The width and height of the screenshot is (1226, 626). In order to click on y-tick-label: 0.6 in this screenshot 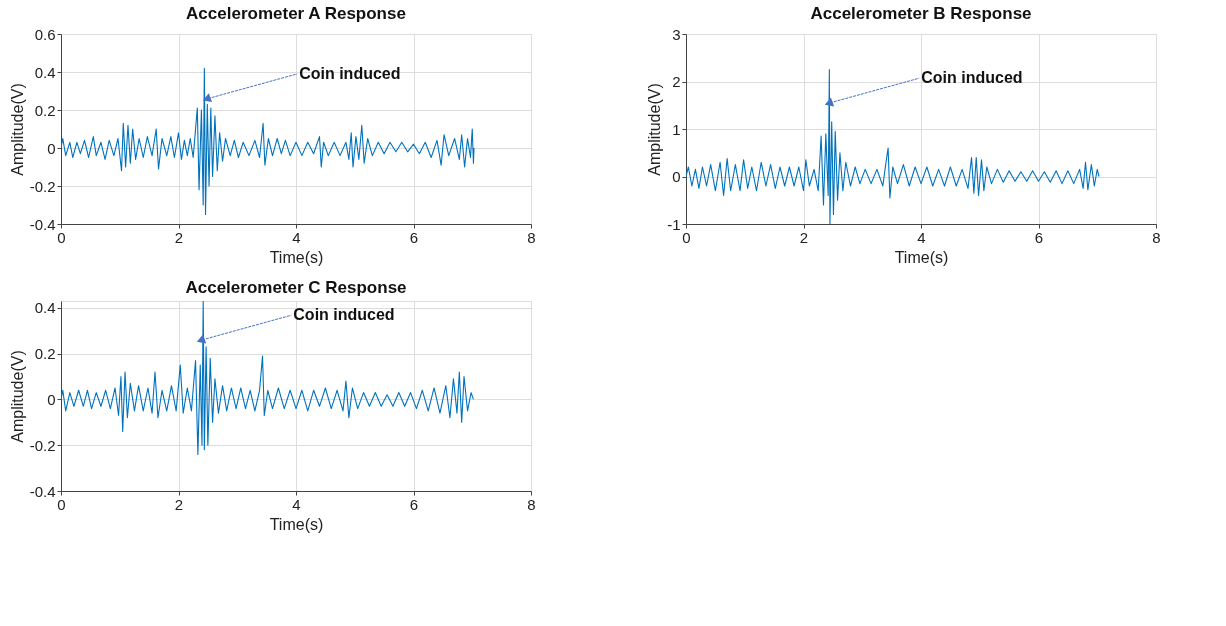, I will do `click(45, 34)`.